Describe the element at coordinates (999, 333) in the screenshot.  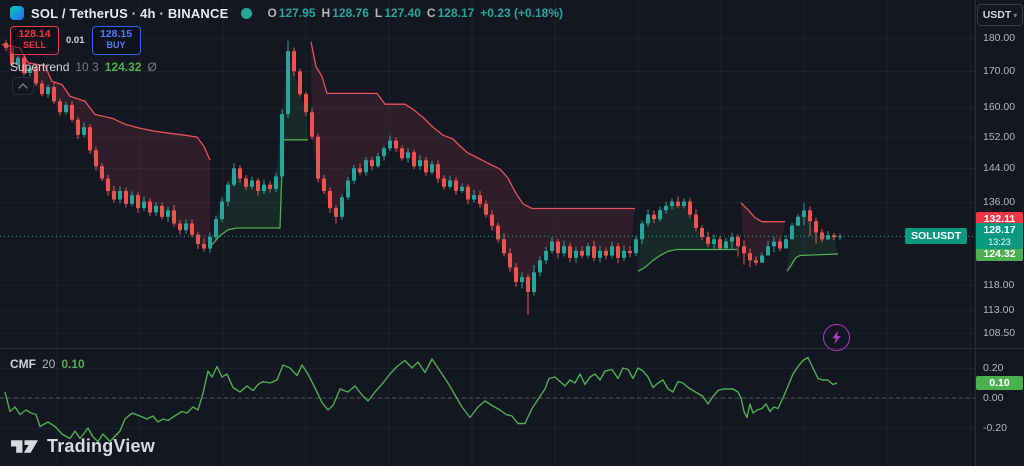
I see `price-axis-label: 108.50` at that location.